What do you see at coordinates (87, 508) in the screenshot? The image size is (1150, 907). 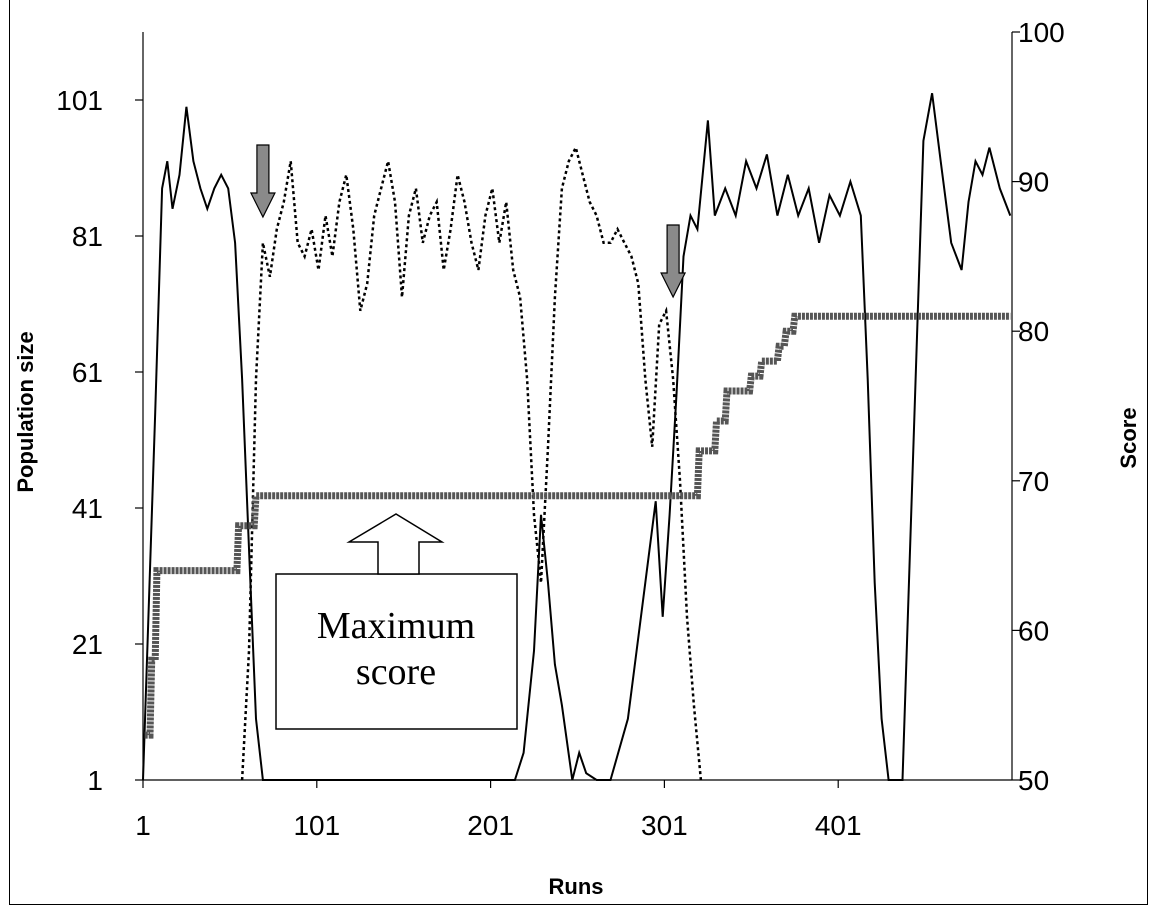 I see `y-tick-label: 41` at bounding box center [87, 508].